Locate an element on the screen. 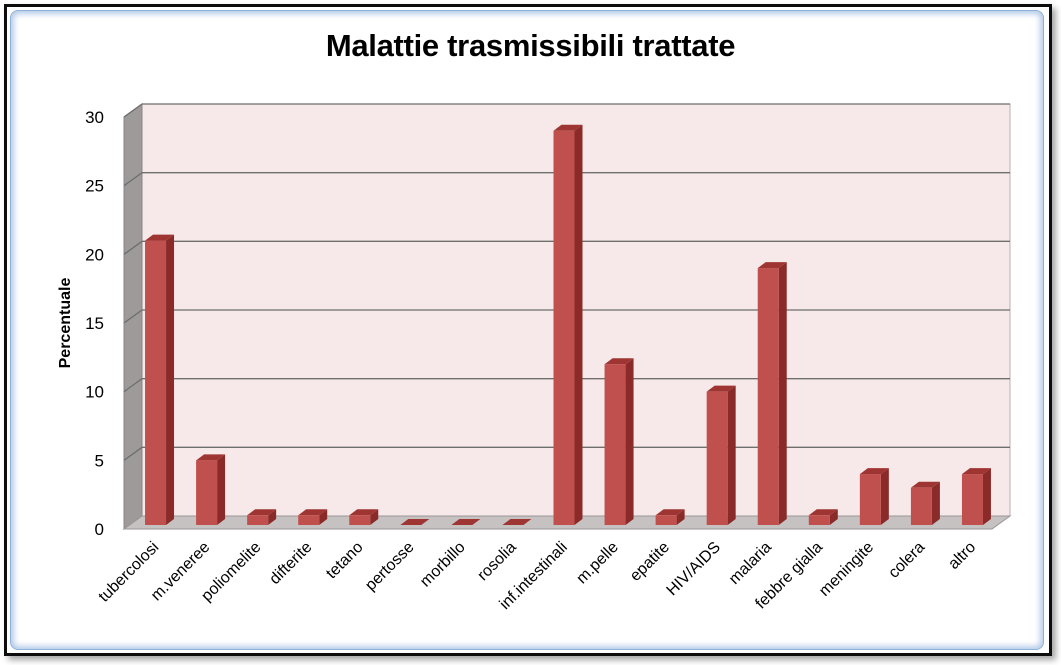 The image size is (1061, 665). x-tick-label: malaria is located at coordinates (750, 563).